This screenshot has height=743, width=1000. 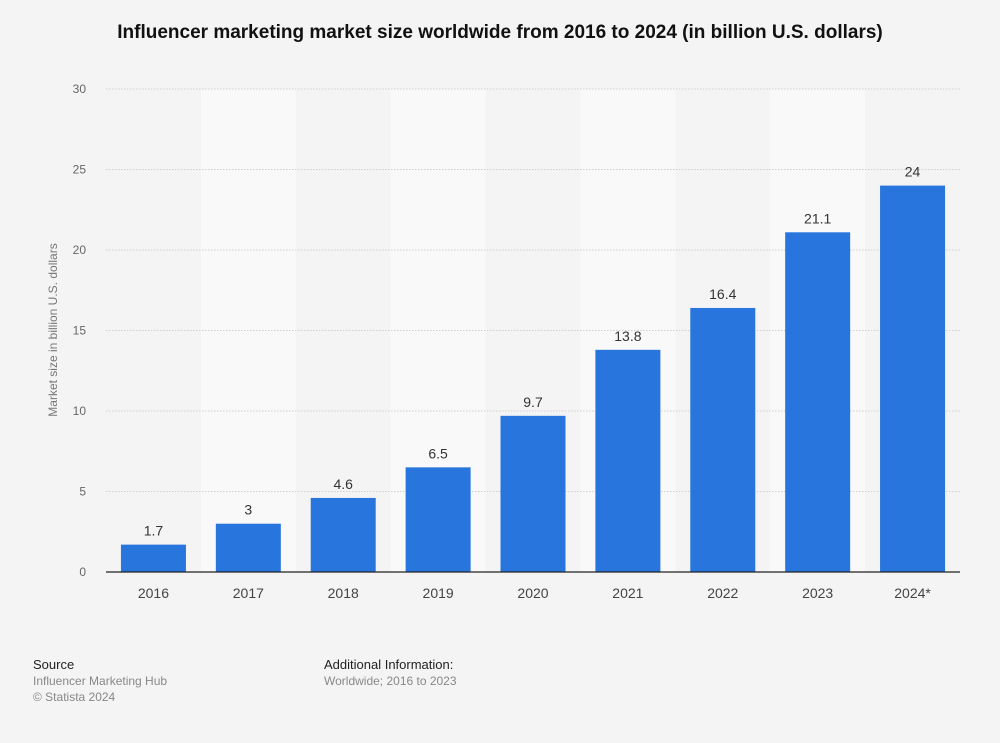 I want to click on y-tick-label: 15, so click(x=80, y=331).